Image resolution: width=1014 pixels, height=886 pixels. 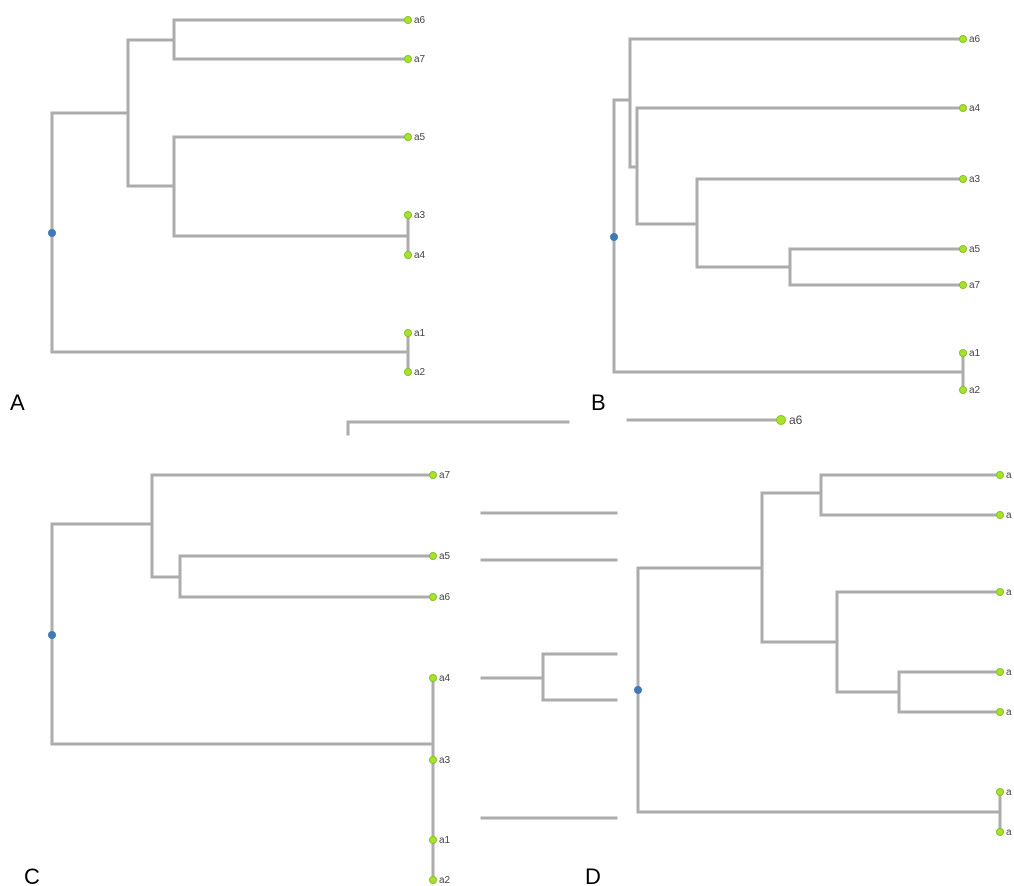 What do you see at coordinates (593, 875) in the screenshot?
I see `panel-label-d: D` at bounding box center [593, 875].